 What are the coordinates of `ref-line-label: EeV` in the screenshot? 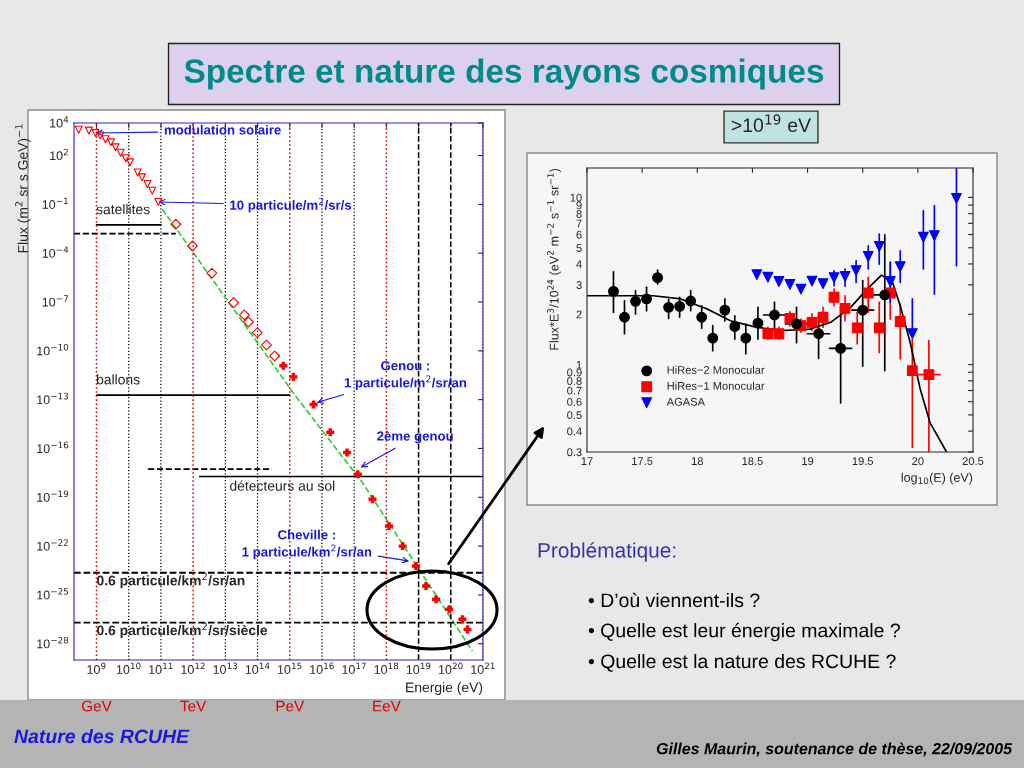 It's located at (387, 706).